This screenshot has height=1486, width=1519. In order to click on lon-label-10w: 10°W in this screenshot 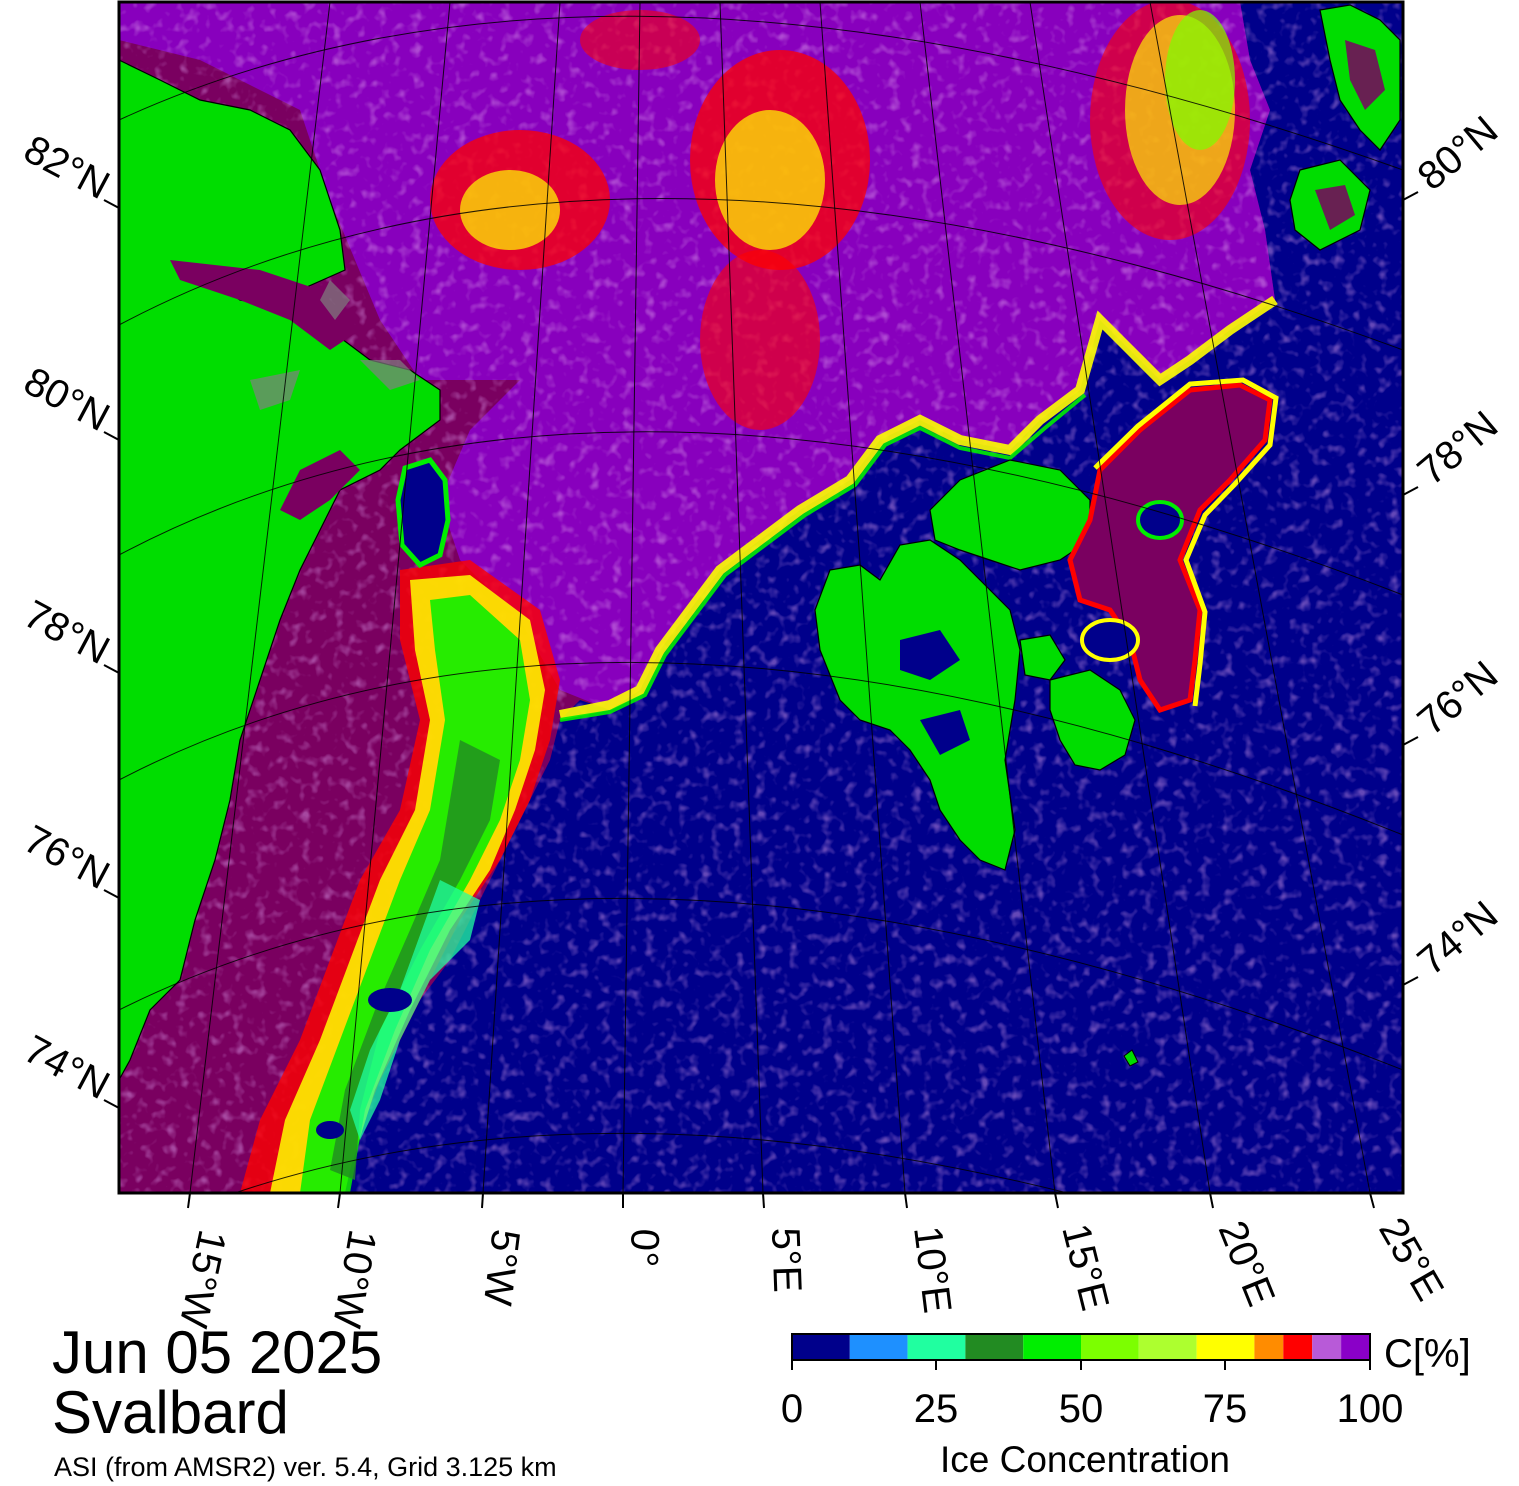, I will do `click(354, 1278)`.